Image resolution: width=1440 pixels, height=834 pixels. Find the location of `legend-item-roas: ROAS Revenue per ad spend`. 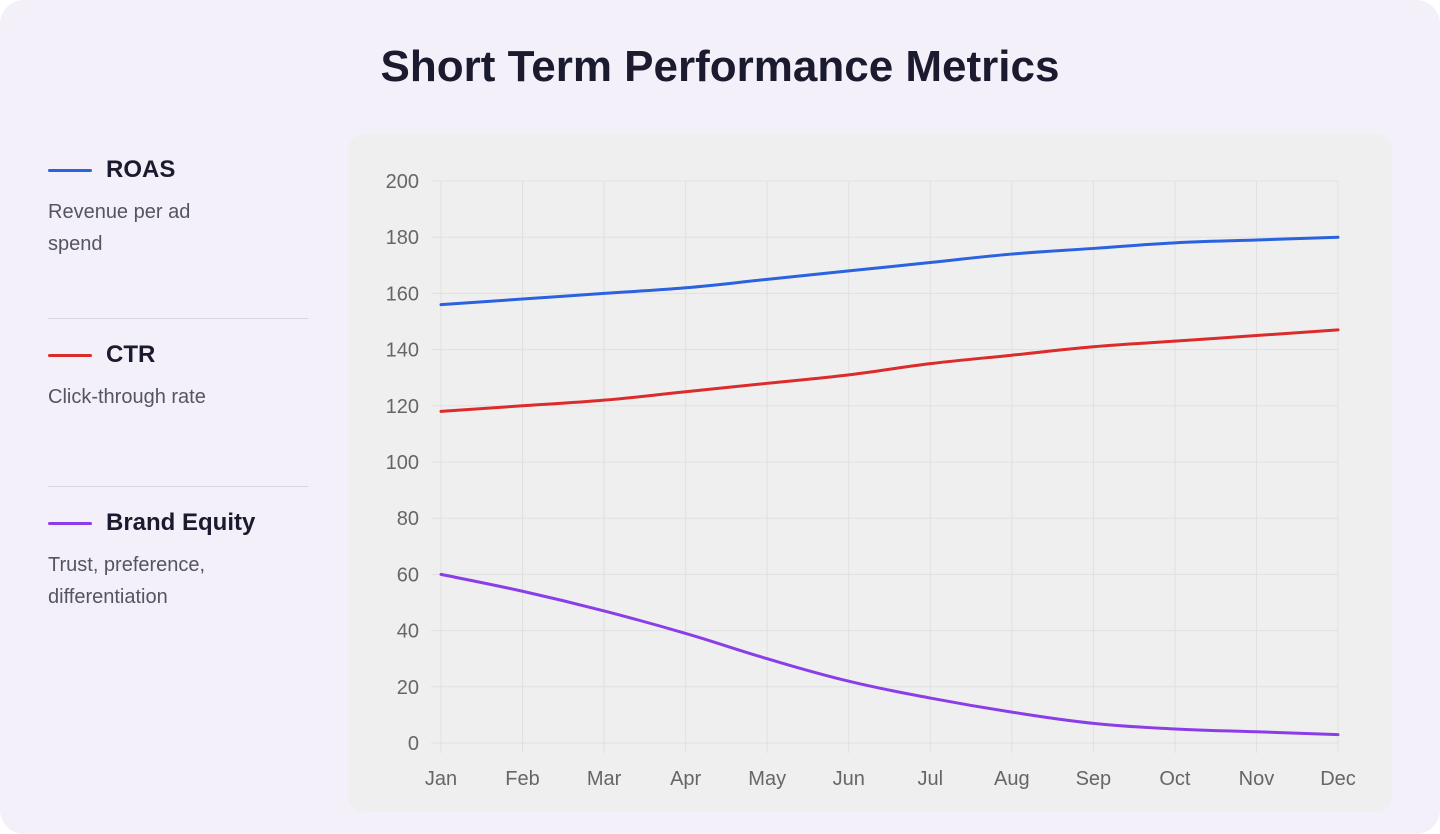

legend-item-roas: ROAS Revenue per ad spend is located at coordinates (178, 234).